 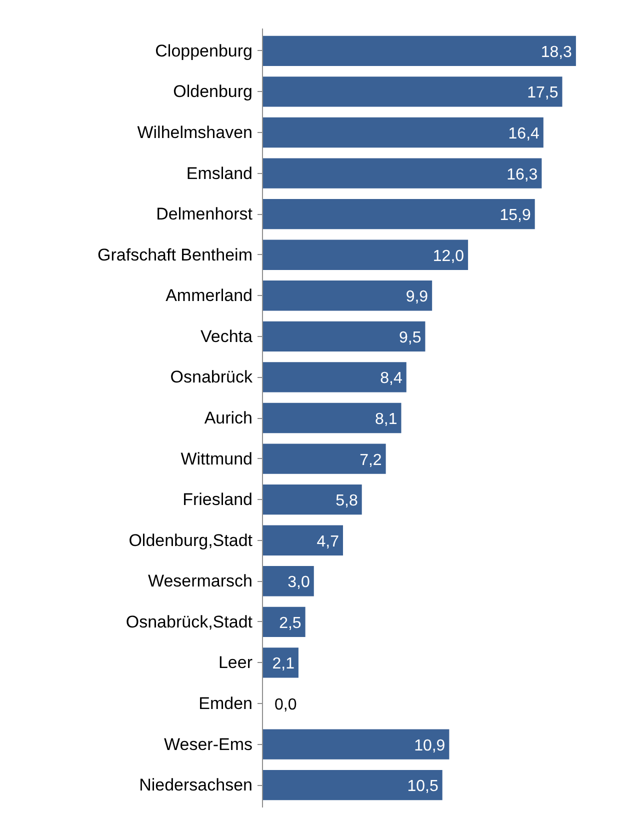 I want to click on data-label: 10,9, so click(x=430, y=745).